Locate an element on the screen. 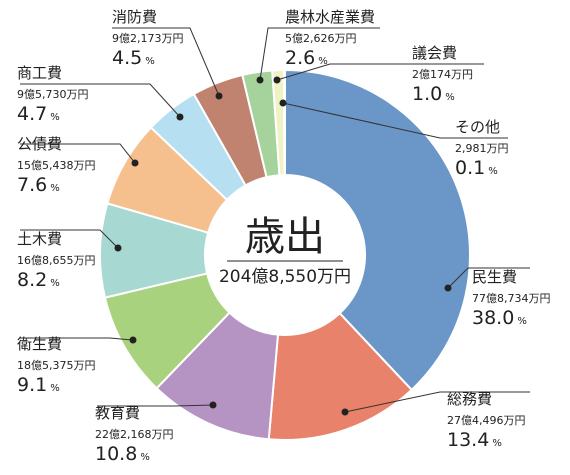 The width and height of the screenshot is (570, 475). slice-label-その他: その他 is located at coordinates (477, 127).